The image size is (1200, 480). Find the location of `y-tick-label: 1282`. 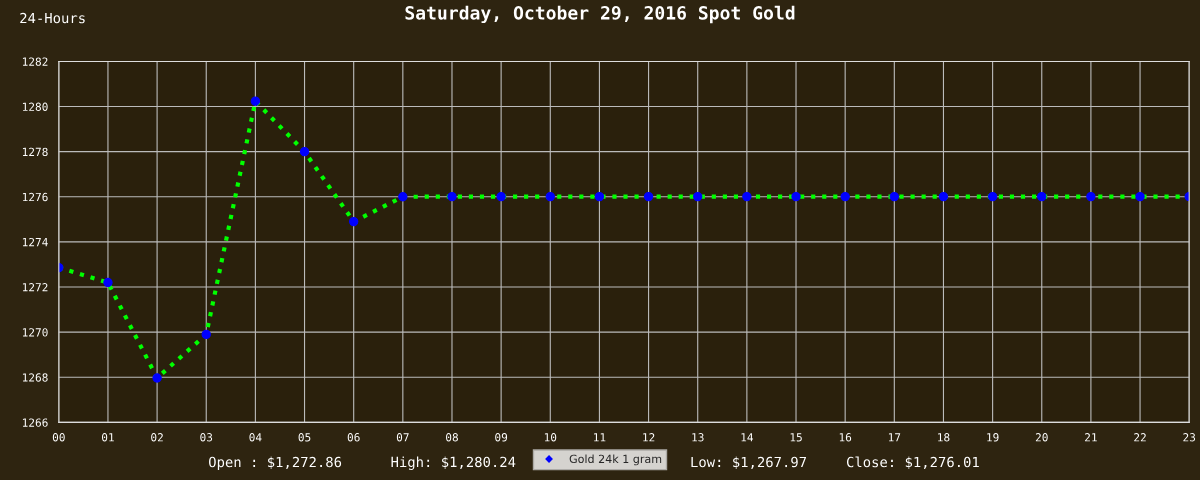

y-tick-label: 1282 is located at coordinates (35, 61).